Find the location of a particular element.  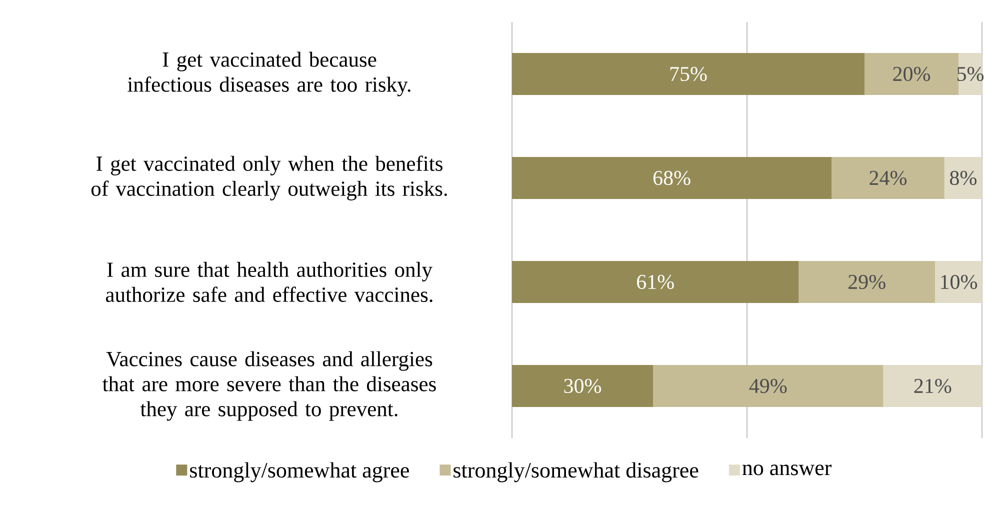

data-label: 30% is located at coordinates (583, 386).